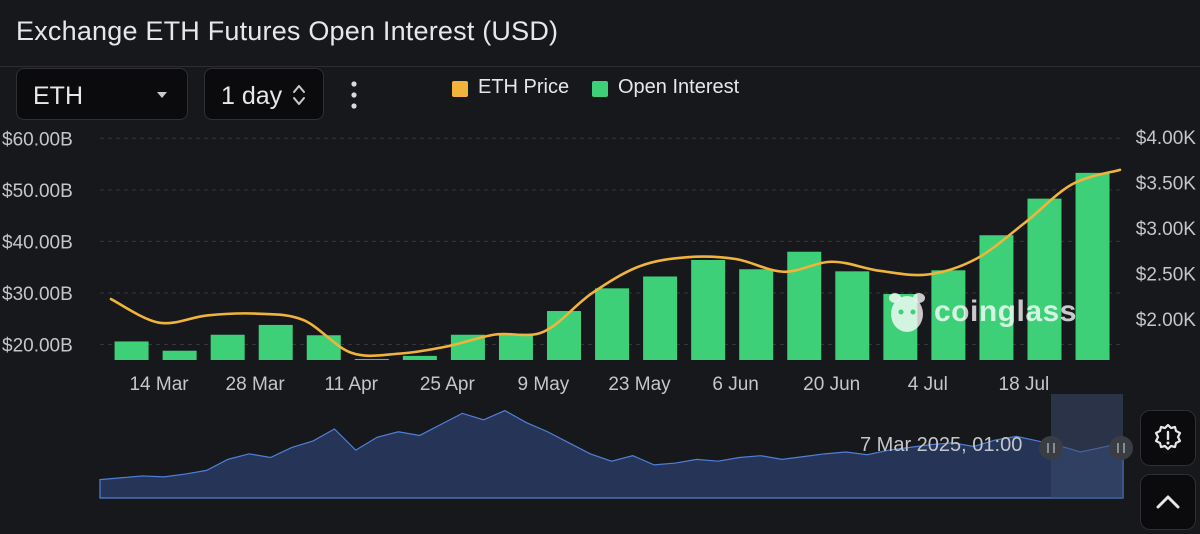  What do you see at coordinates (907, 312) in the screenshot?
I see `coinglass-logo-icon` at bounding box center [907, 312].